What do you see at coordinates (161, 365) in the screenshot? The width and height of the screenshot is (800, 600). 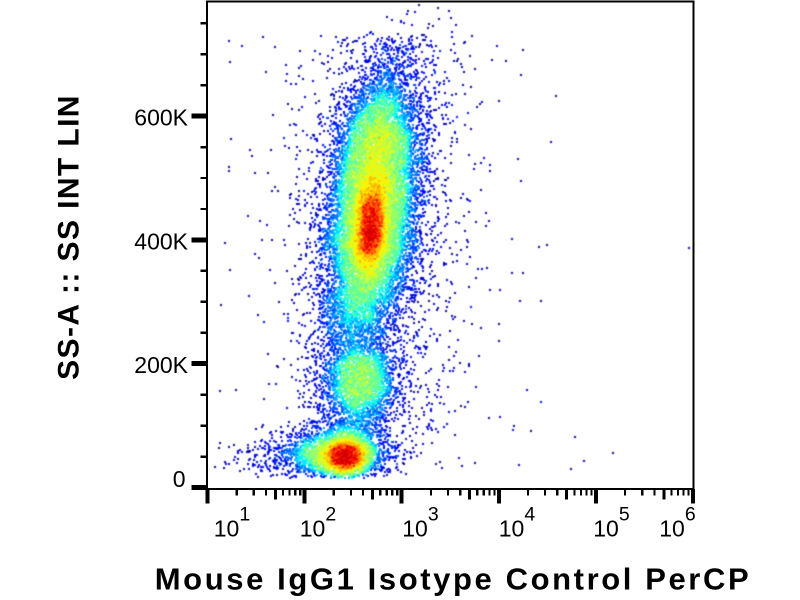 I see `svg-text: 200K` at bounding box center [161, 365].